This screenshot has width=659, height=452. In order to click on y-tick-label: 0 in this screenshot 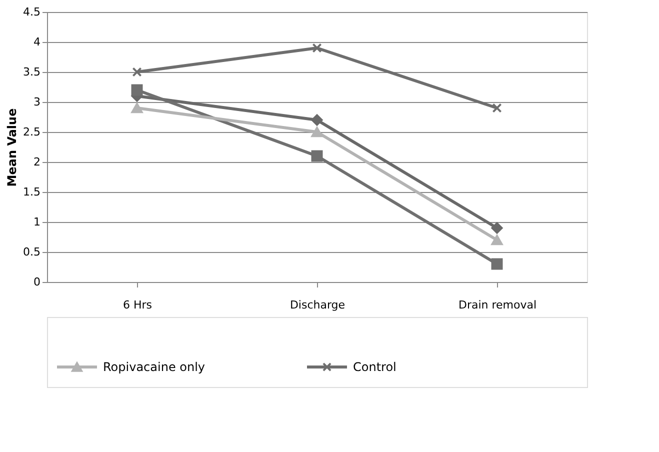, I will do `click(37, 282)`.